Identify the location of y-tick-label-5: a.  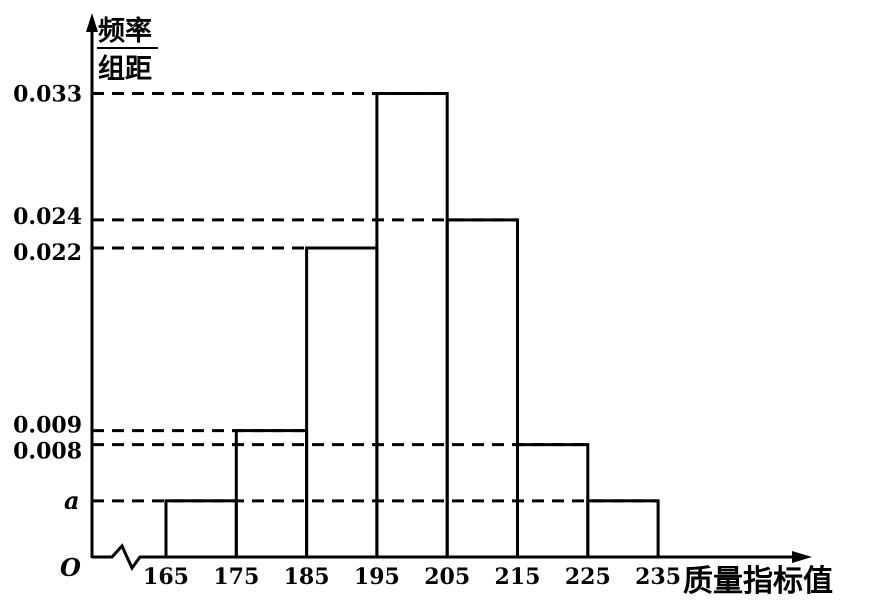
(72, 500).